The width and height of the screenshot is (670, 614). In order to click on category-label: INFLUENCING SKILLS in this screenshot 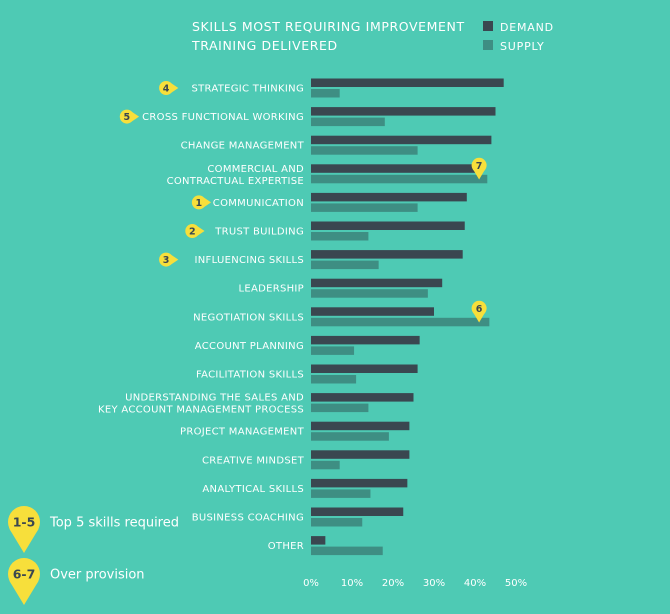, I will do `click(249, 260)`.